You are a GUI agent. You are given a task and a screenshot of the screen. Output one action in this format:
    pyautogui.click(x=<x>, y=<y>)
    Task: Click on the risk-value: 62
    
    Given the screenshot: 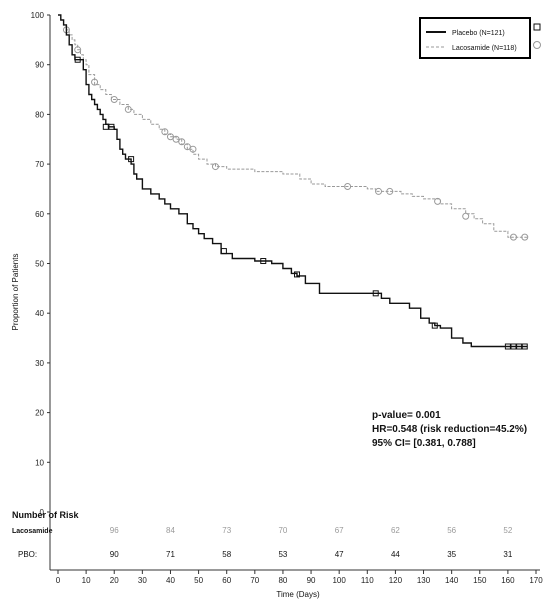 What is the action you would take?
    pyautogui.click(x=395, y=530)
    